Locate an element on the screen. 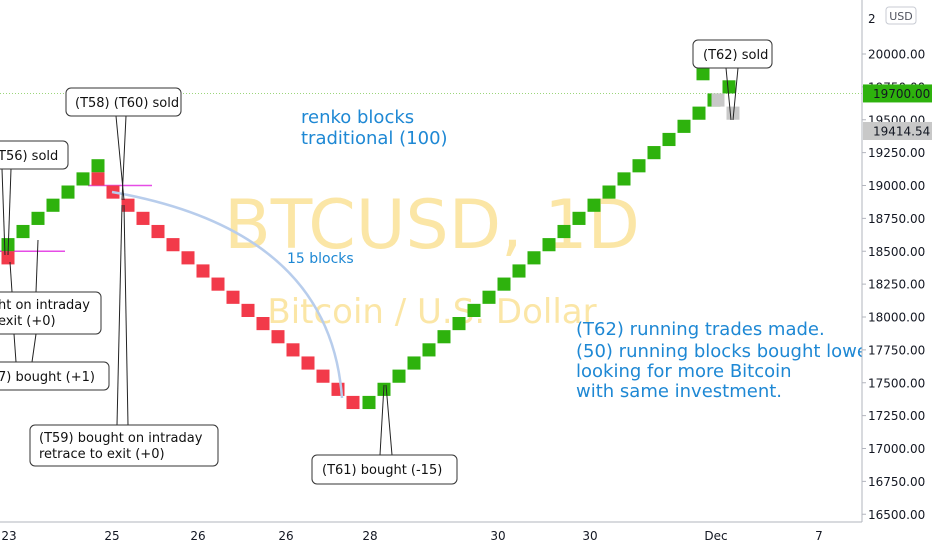  renko-title-line-1: renko blocks is located at coordinates (357, 117).